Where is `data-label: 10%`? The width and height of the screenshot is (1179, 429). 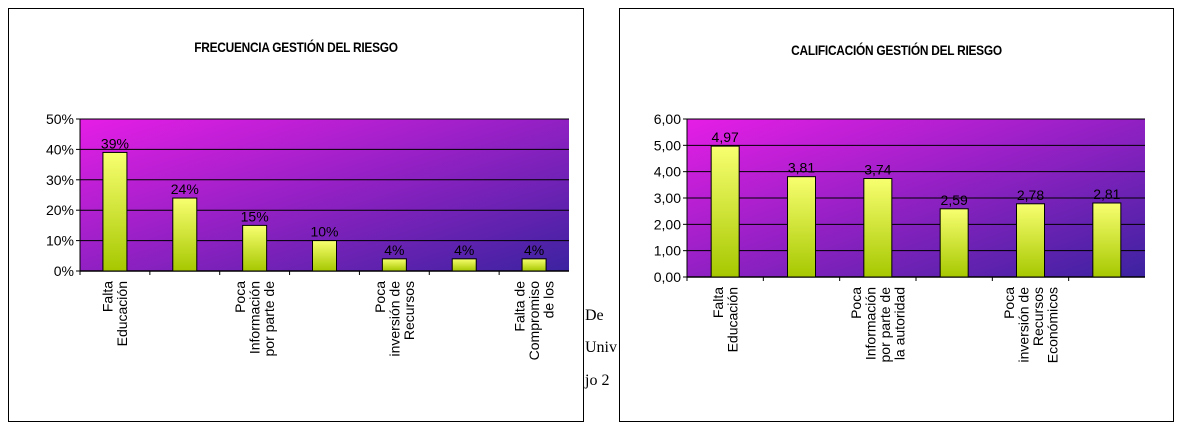
data-label: 10% is located at coordinates (324, 232).